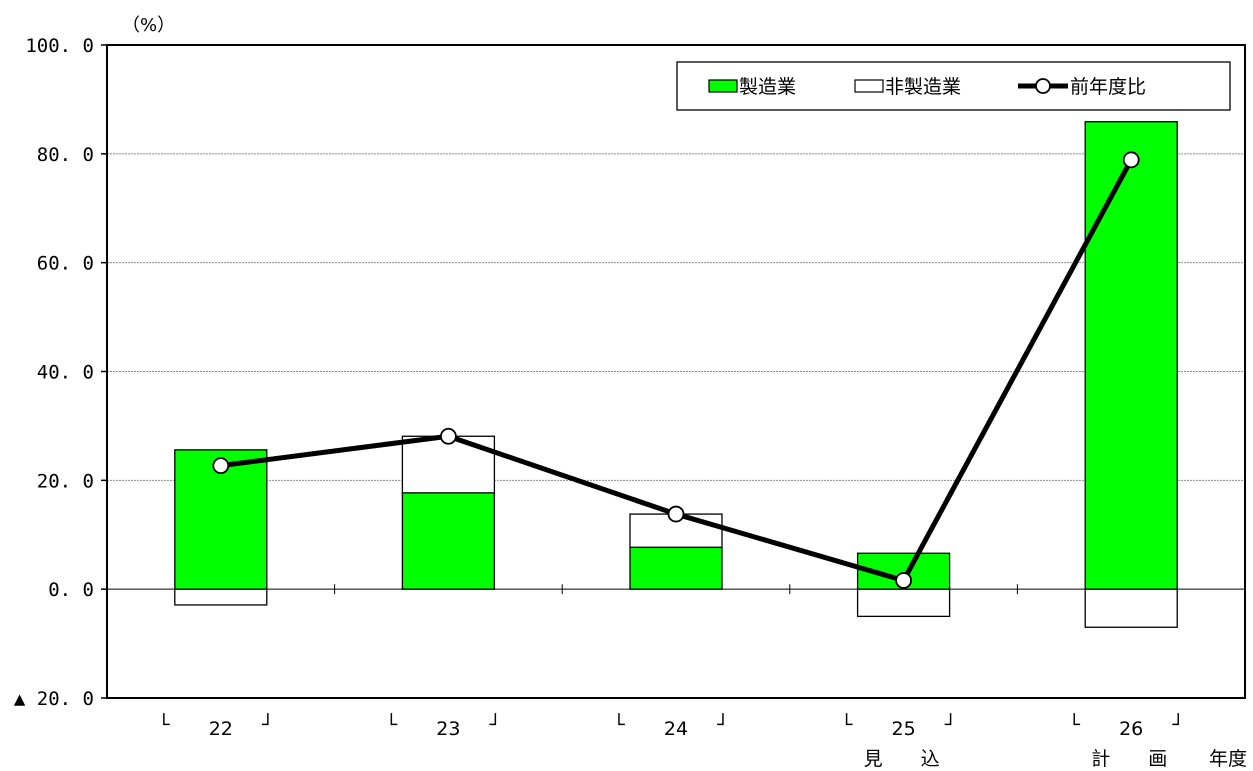  I want to click on category-label: 23, so click(448, 729).